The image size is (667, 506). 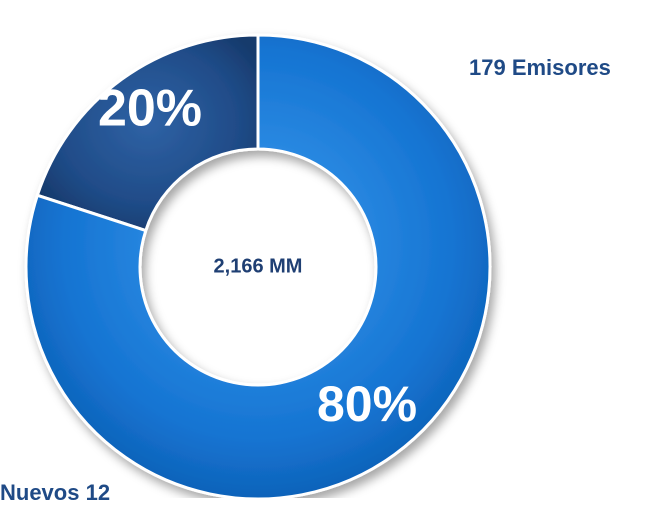 I want to click on legend-label-nuevos: Nuevos 12, so click(x=55, y=492).